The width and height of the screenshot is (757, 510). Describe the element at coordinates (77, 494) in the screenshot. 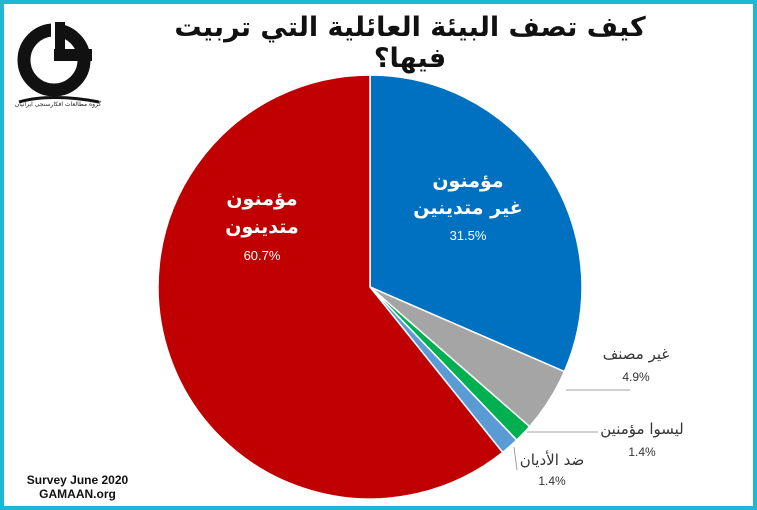

I see `source-url: GAMAAN.org` at that location.